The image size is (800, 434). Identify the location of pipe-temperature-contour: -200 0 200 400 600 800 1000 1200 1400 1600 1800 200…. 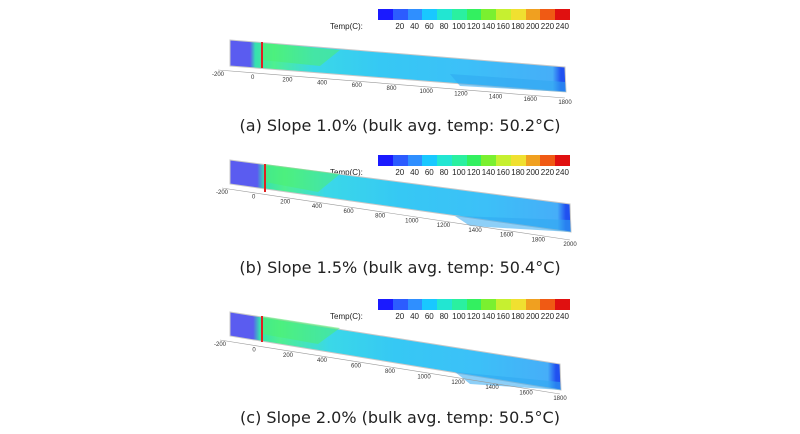
(396, 203).